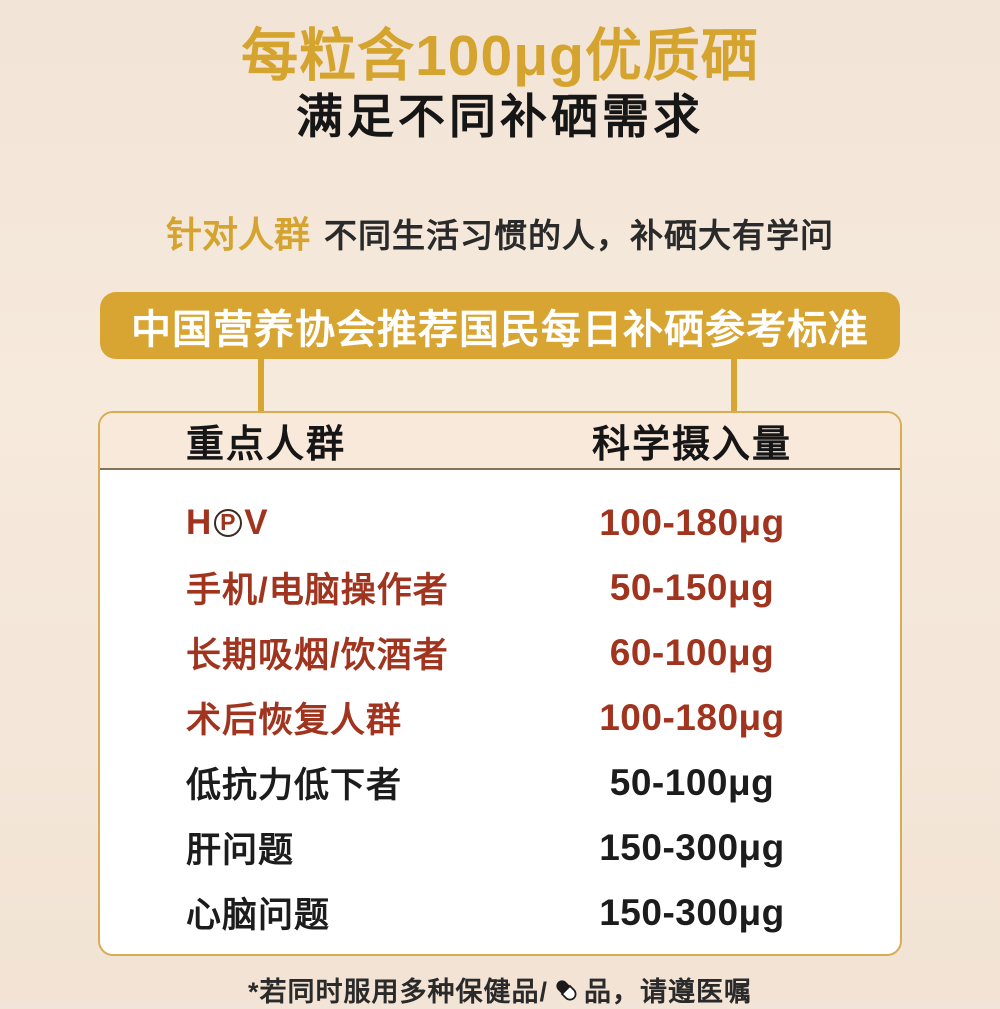 The width and height of the screenshot is (1000, 1009). What do you see at coordinates (500, 56) in the screenshot?
I see `page-title: 每粒含100μg优质硒` at bounding box center [500, 56].